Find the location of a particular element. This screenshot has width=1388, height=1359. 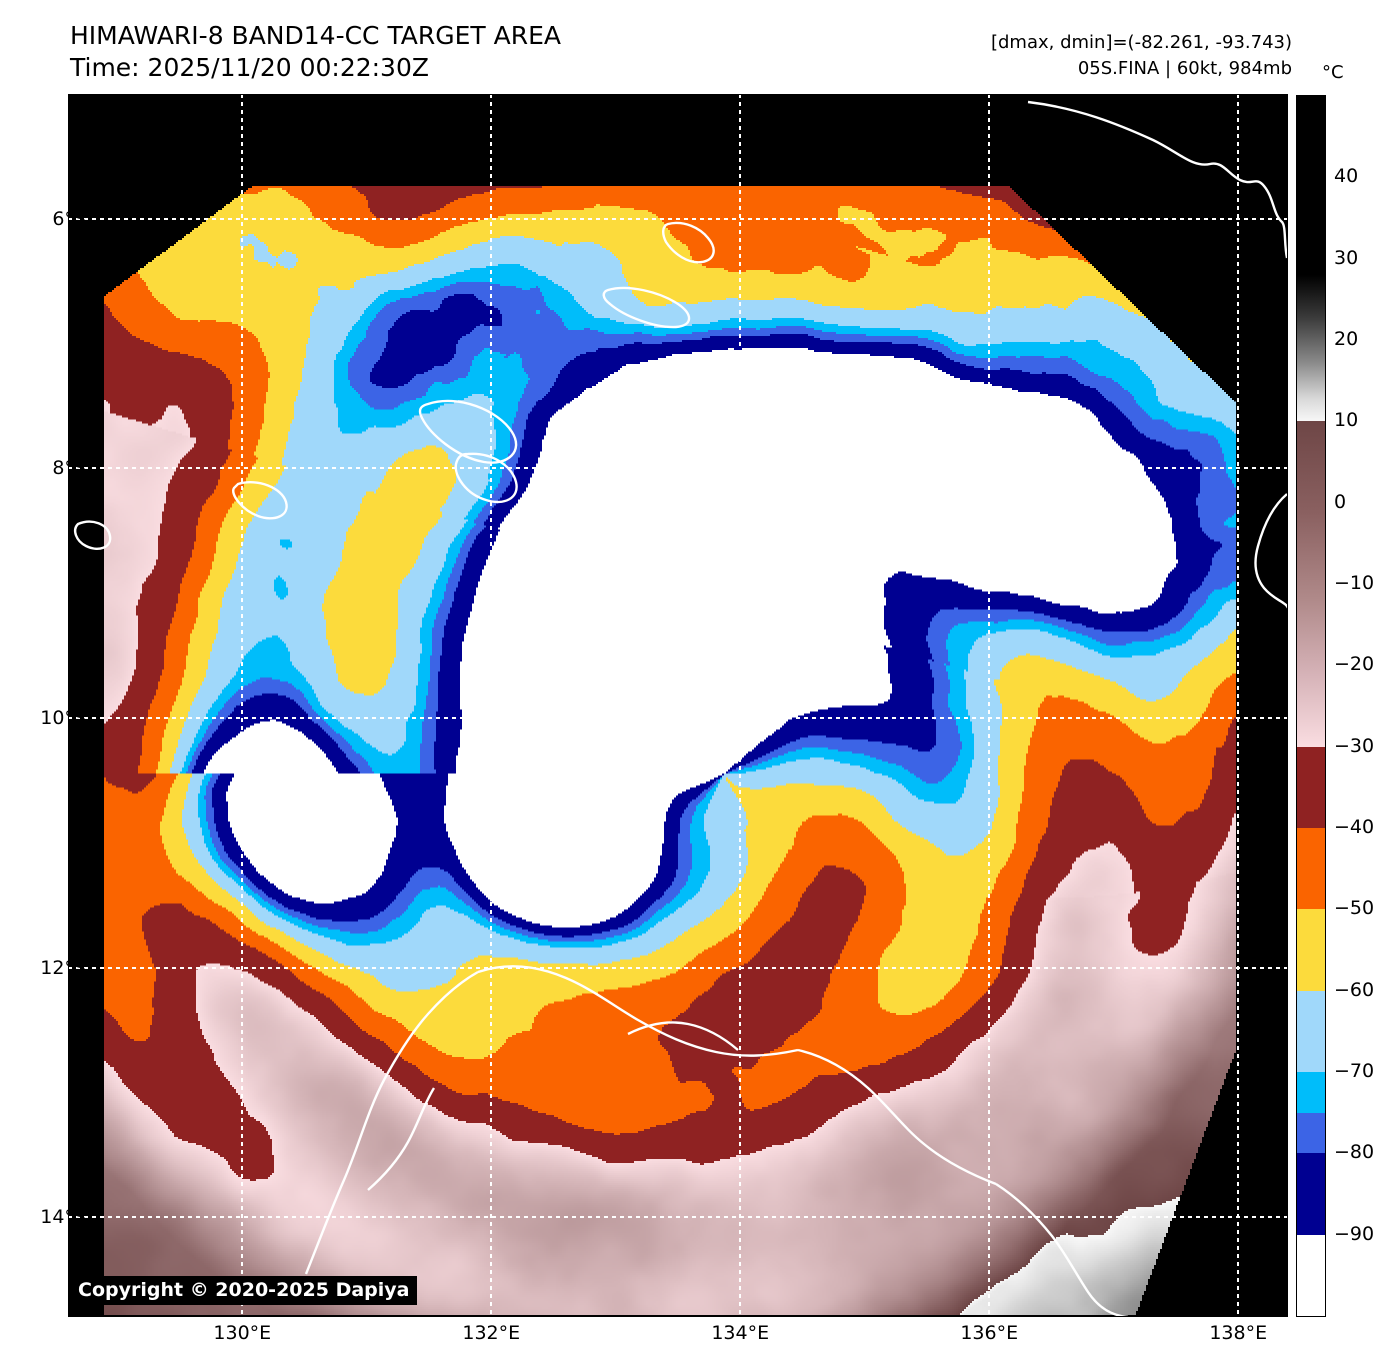

timestamp-label: Time: 2025/11/20 00:22:30Z is located at coordinates (249, 67).